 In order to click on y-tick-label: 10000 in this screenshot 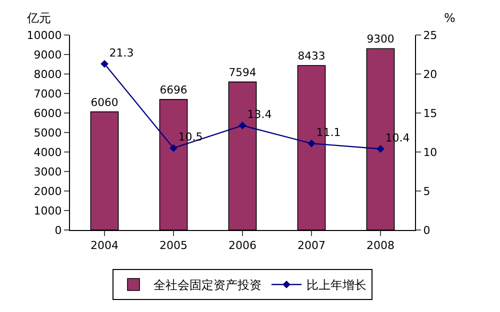, I will do `click(44, 35)`.